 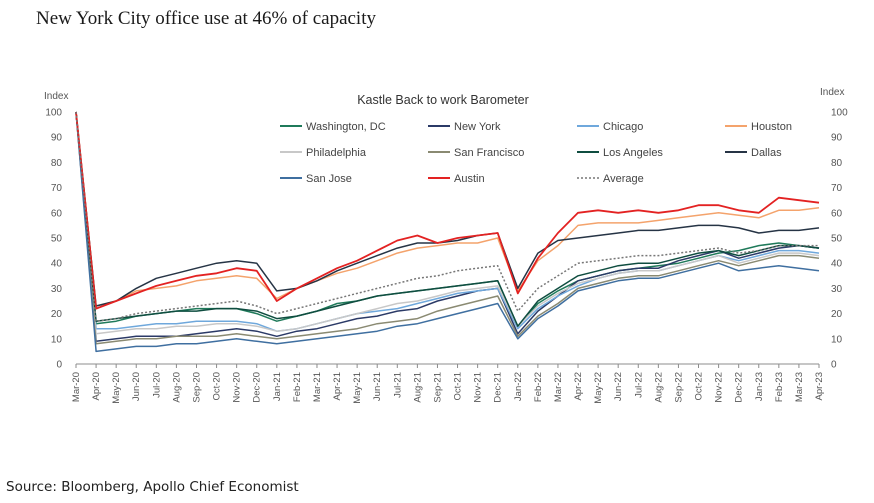 What do you see at coordinates (357, 388) in the screenshot?
I see `x-tick-label: May-21` at bounding box center [357, 388].